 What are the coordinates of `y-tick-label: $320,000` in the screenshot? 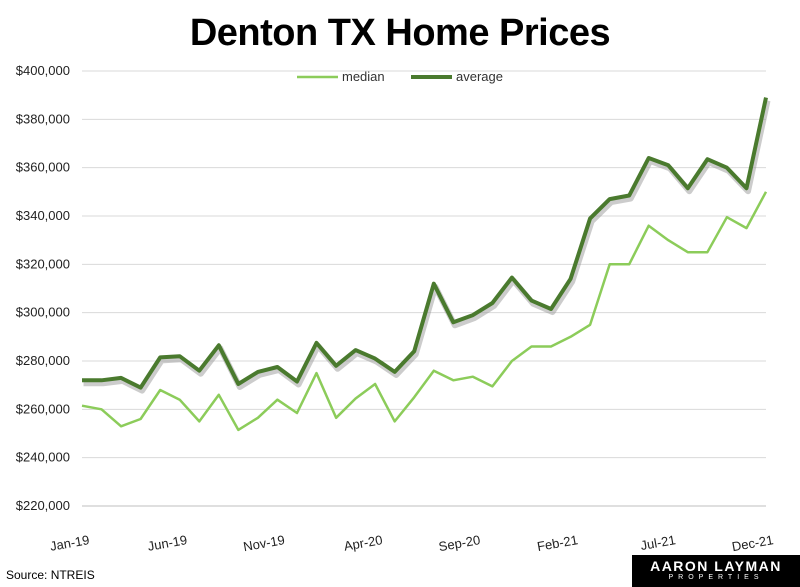 It's located at (43, 263).